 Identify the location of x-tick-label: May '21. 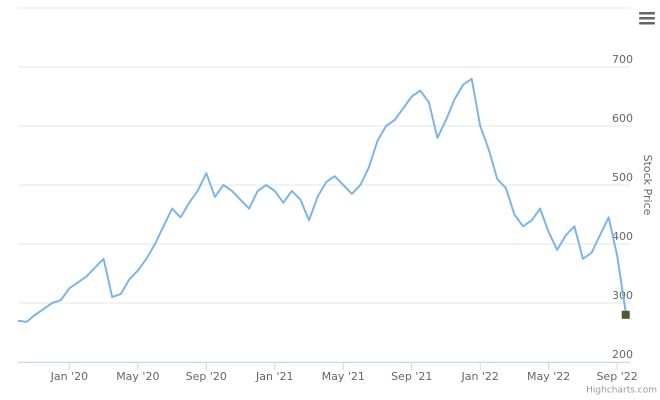
(343, 376).